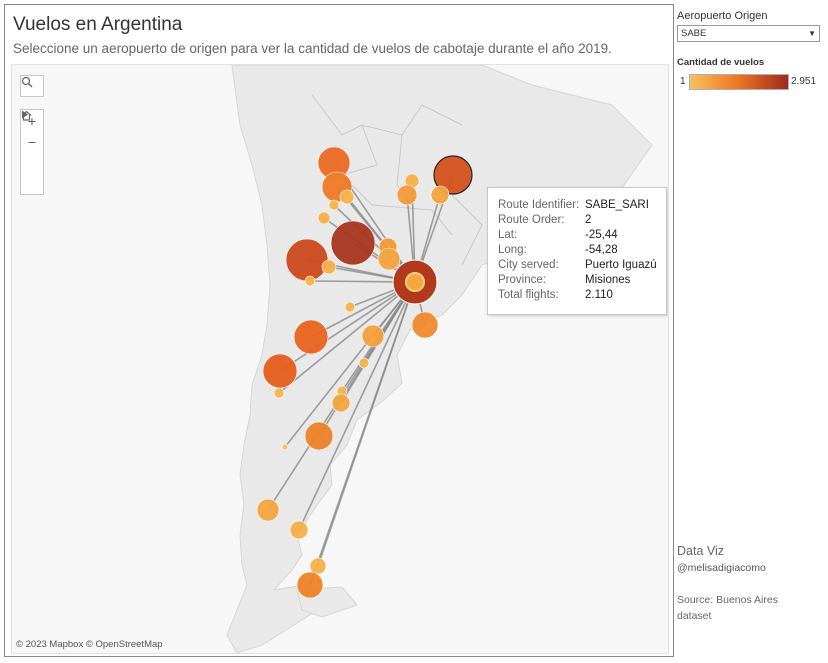 This screenshot has height=663, width=828. Describe the element at coordinates (512, 250) in the screenshot. I see `tooltip-key: Long:` at that location.